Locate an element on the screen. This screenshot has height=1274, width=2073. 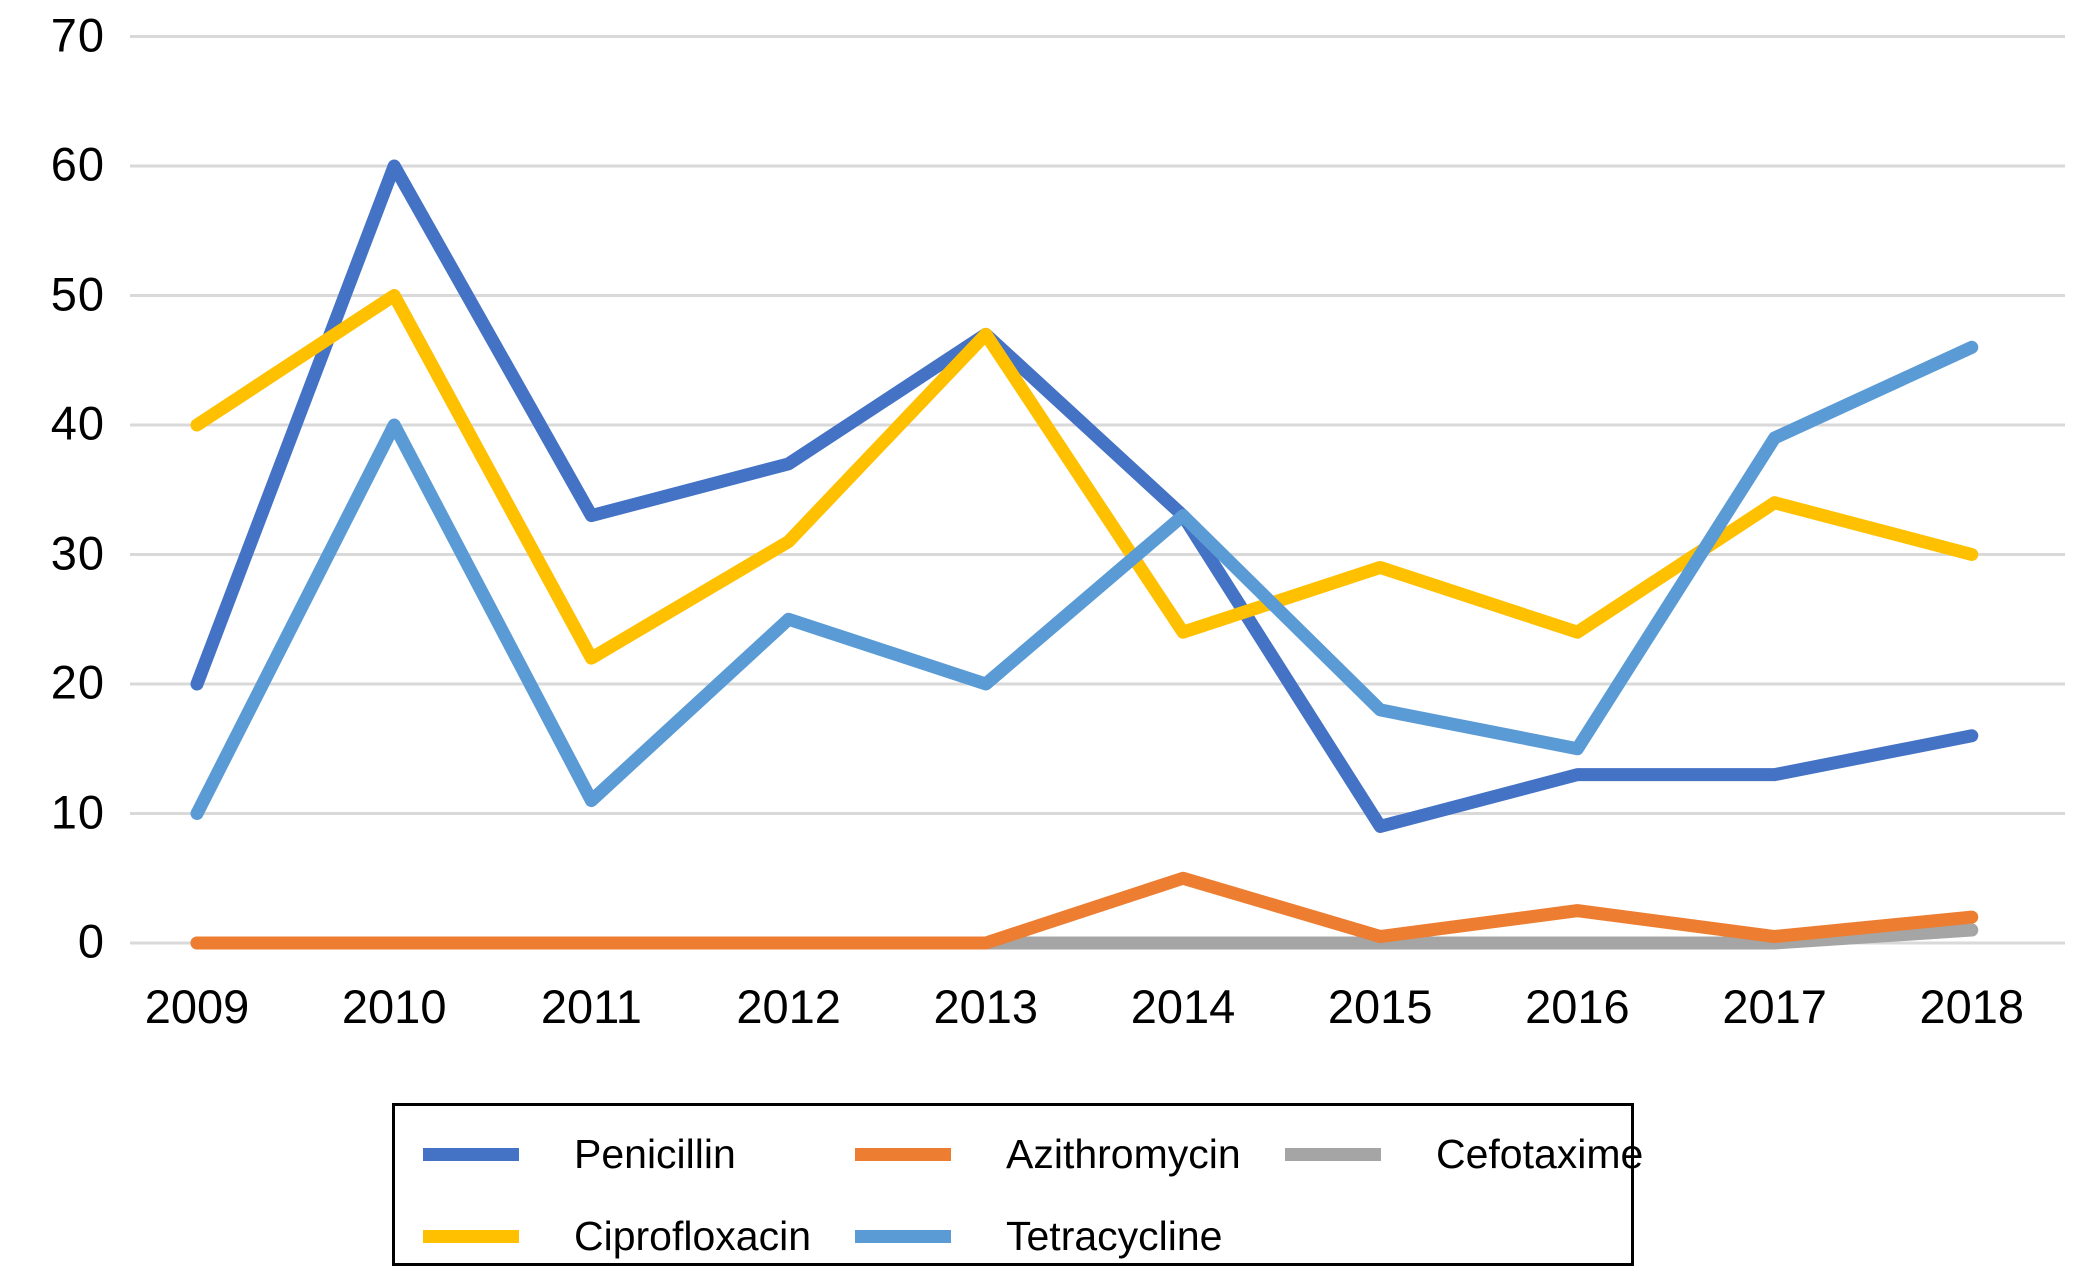
legend-label-ciprofloxacin: Ciprofloxacin is located at coordinates (692, 1235).